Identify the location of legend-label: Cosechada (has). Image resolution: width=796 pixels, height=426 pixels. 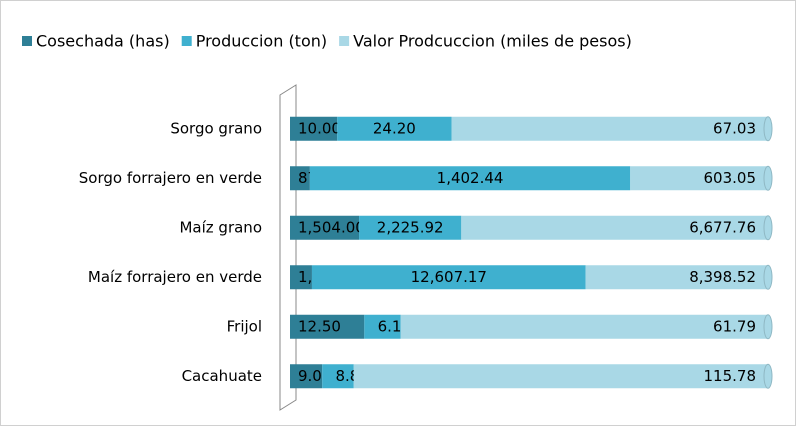
(103, 41).